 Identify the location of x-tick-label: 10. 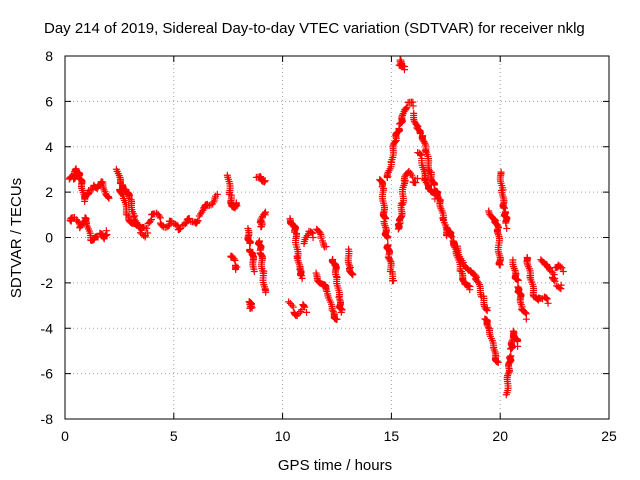
(283, 436).